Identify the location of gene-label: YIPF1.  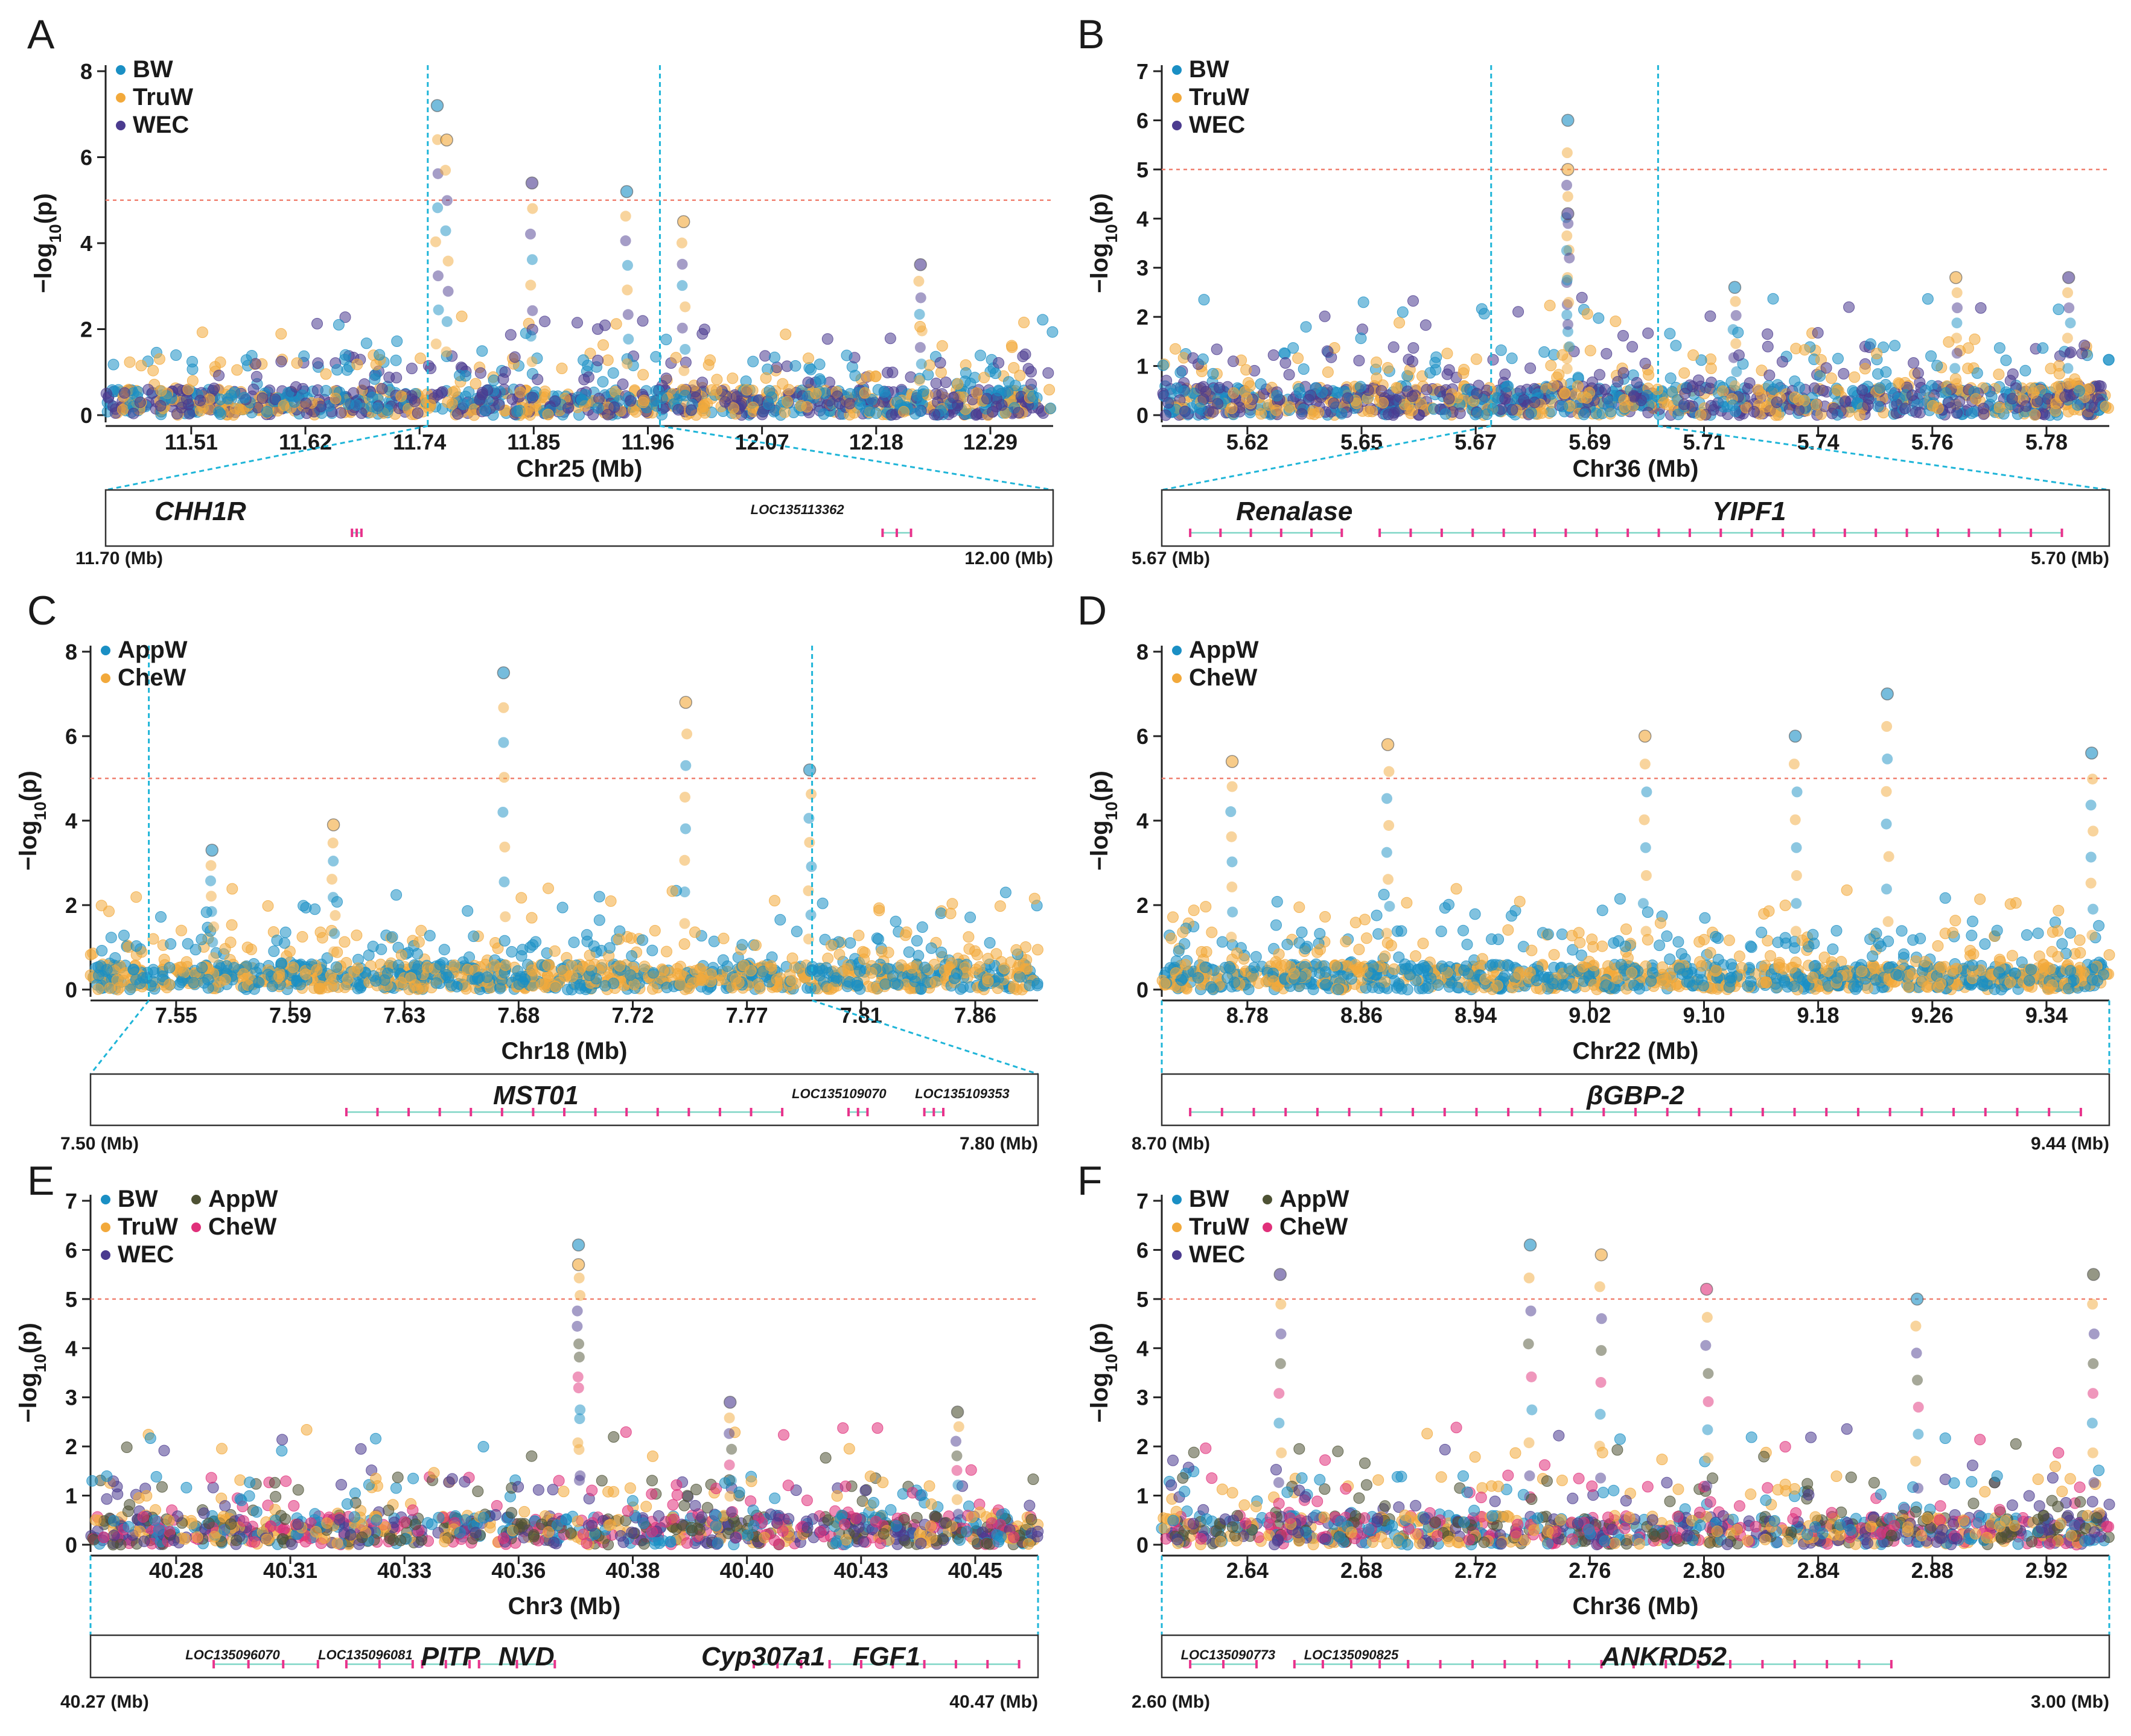
(1749, 512).